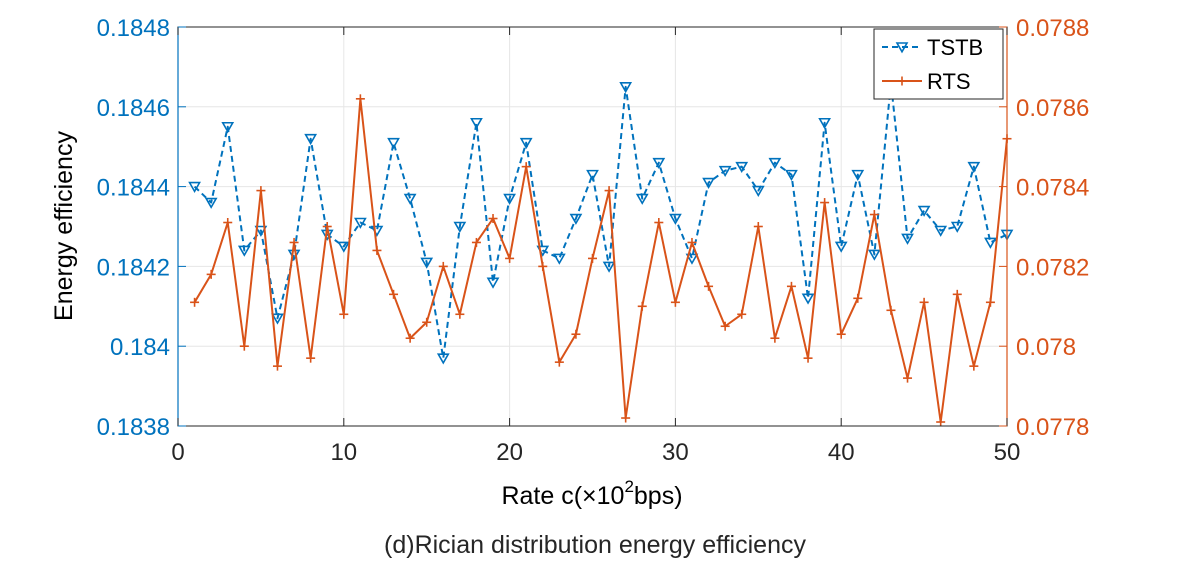 The height and width of the screenshot is (566, 1184). Describe the element at coordinates (591, 493) in the screenshot. I see `x-axis-label: Rate c(×102bps)` at that location.